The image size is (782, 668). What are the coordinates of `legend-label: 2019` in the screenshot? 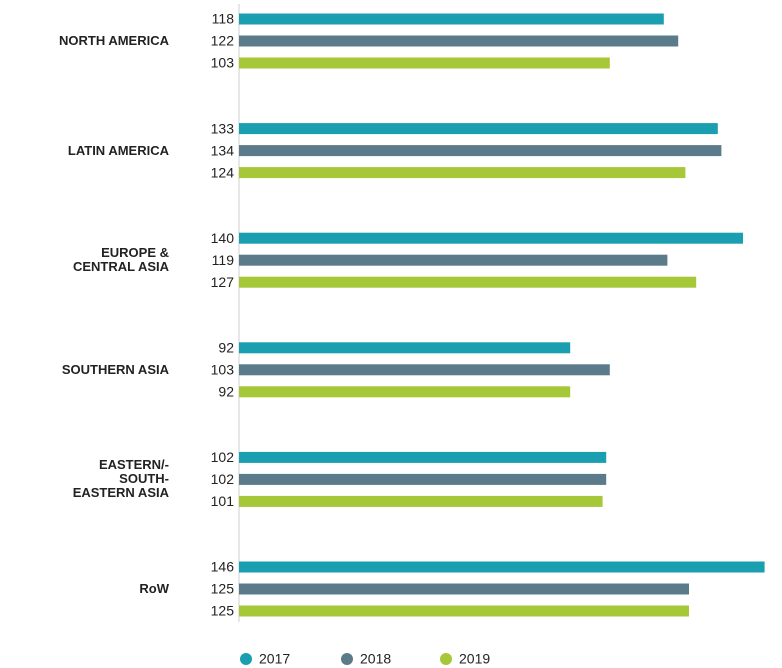 It's located at (474, 659).